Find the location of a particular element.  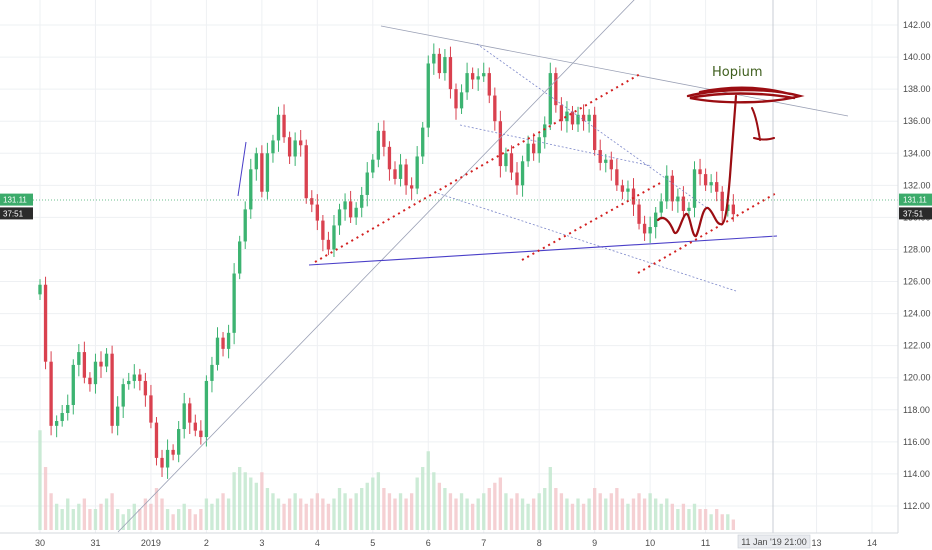

support-line is located at coordinates (543, 250).